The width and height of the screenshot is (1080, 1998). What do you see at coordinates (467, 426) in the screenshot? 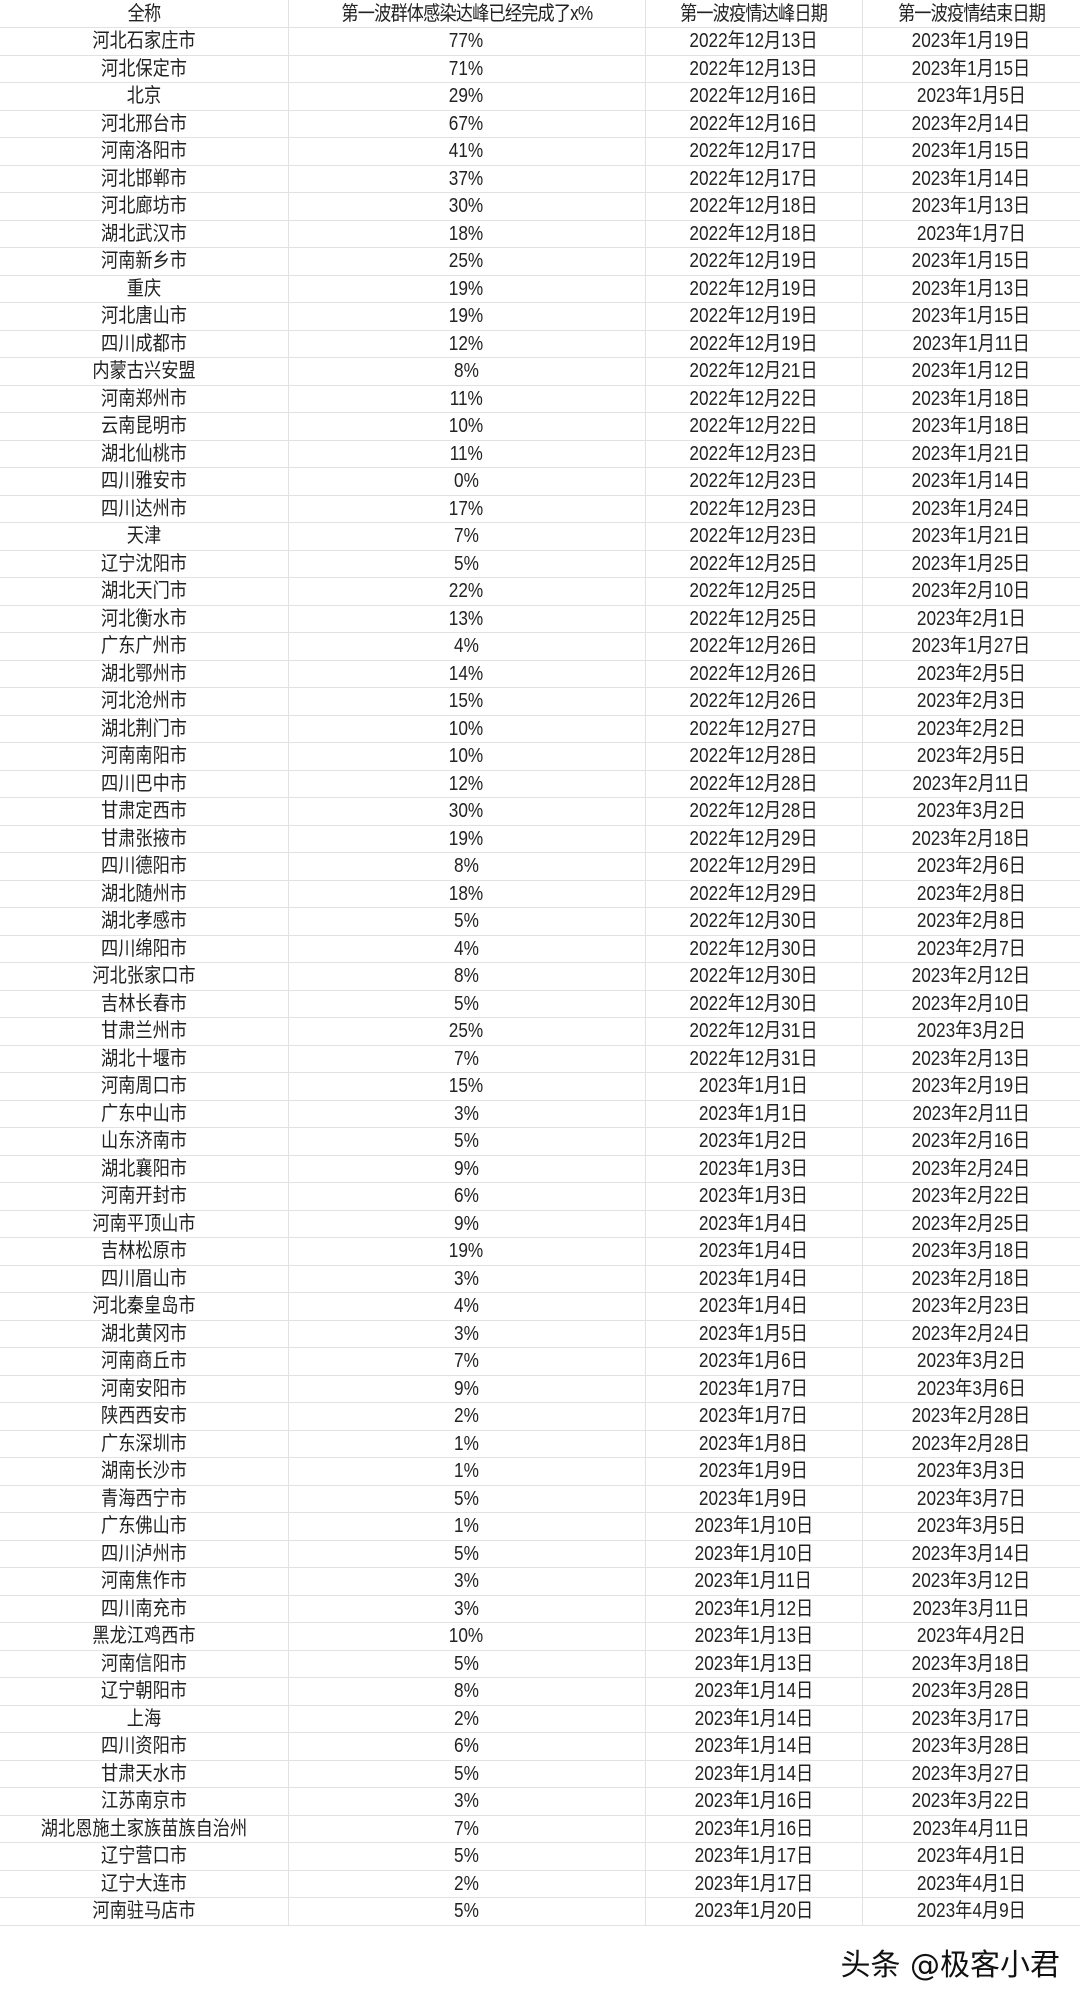
I see `cell-infection-pct: 10%` at bounding box center [467, 426].